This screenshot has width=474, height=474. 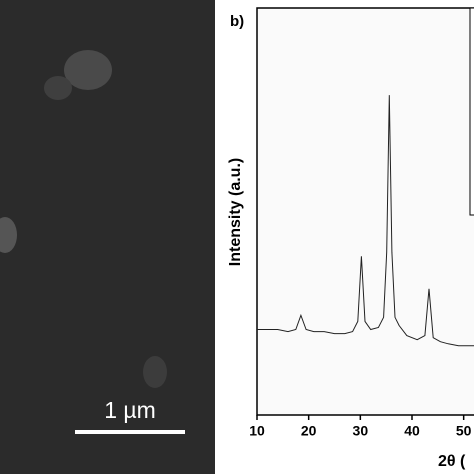 What do you see at coordinates (471, 111) in the screenshot?
I see `inset-frame` at bounding box center [471, 111].